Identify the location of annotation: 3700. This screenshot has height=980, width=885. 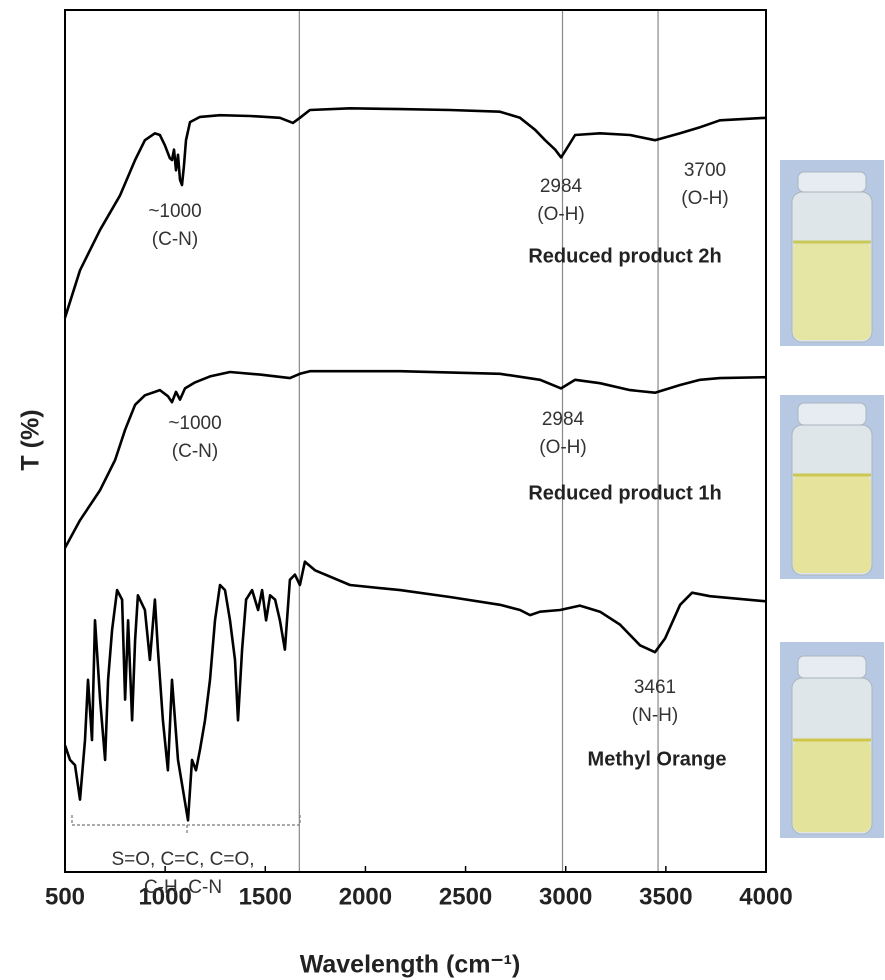
(705, 170).